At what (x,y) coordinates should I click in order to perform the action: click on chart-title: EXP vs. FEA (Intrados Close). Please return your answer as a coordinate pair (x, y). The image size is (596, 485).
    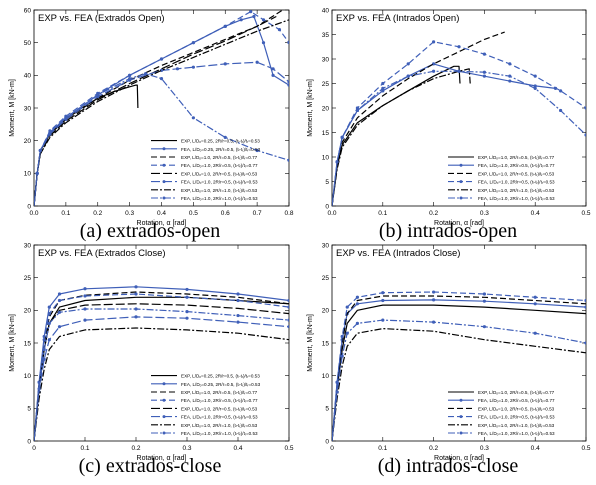
    Looking at the image, I should click on (398, 253).